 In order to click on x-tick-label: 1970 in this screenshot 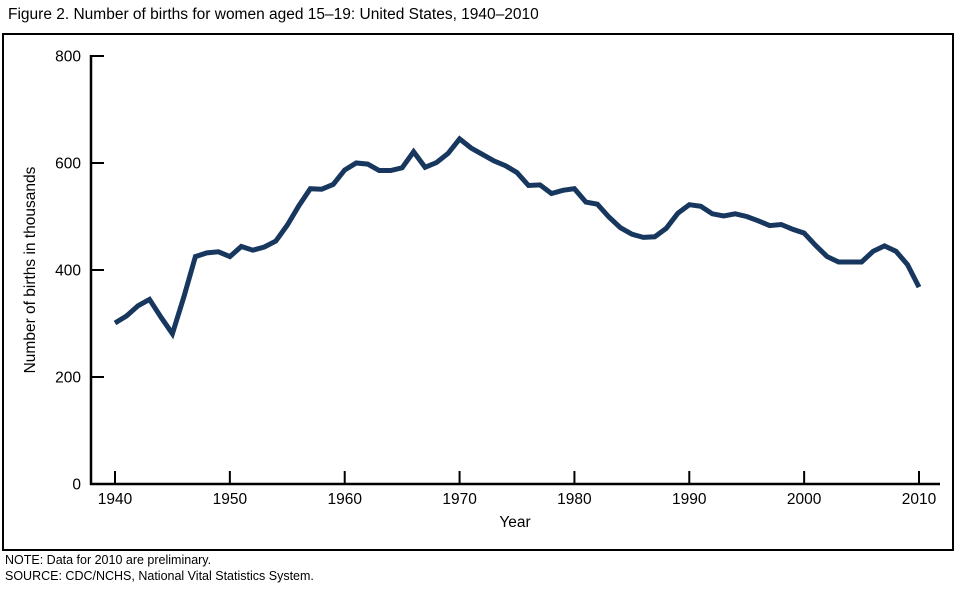, I will do `click(459, 499)`.